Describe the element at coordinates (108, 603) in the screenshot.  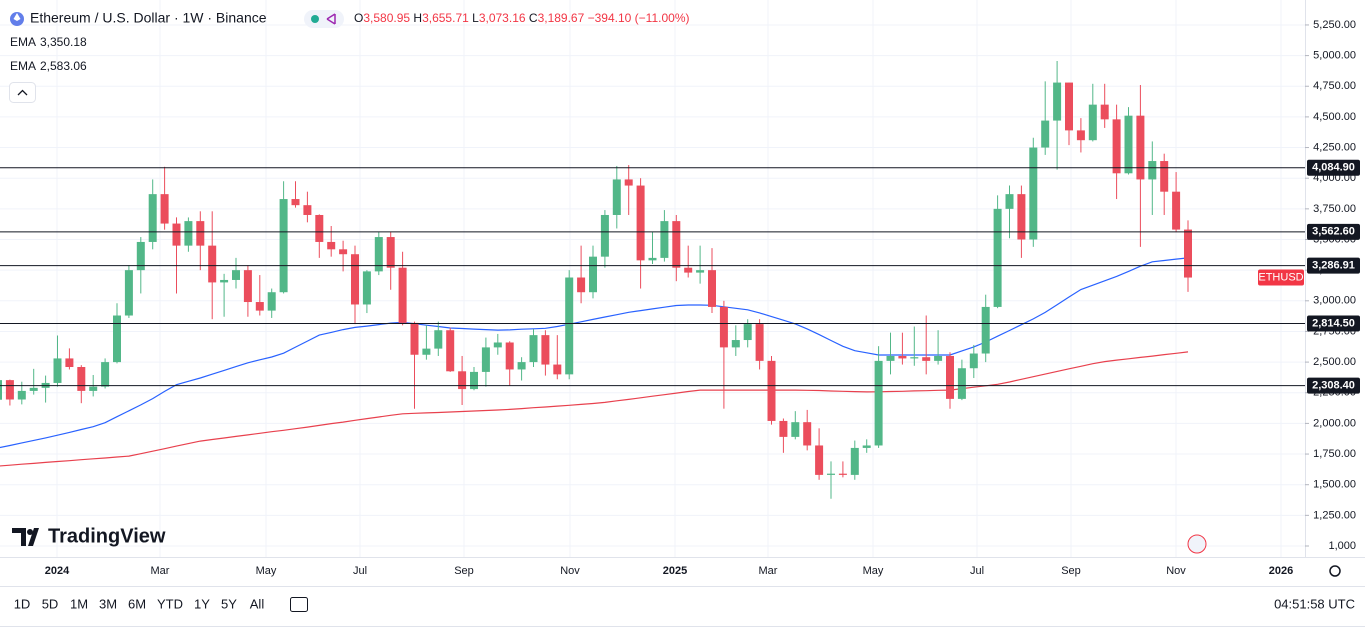
I see `range-button: 3M` at that location.